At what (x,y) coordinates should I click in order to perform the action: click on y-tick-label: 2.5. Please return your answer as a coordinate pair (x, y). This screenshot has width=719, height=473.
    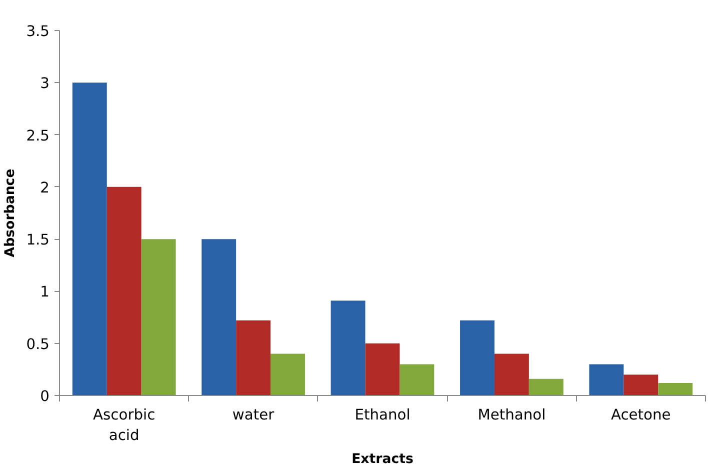
    Looking at the image, I should click on (38, 135).